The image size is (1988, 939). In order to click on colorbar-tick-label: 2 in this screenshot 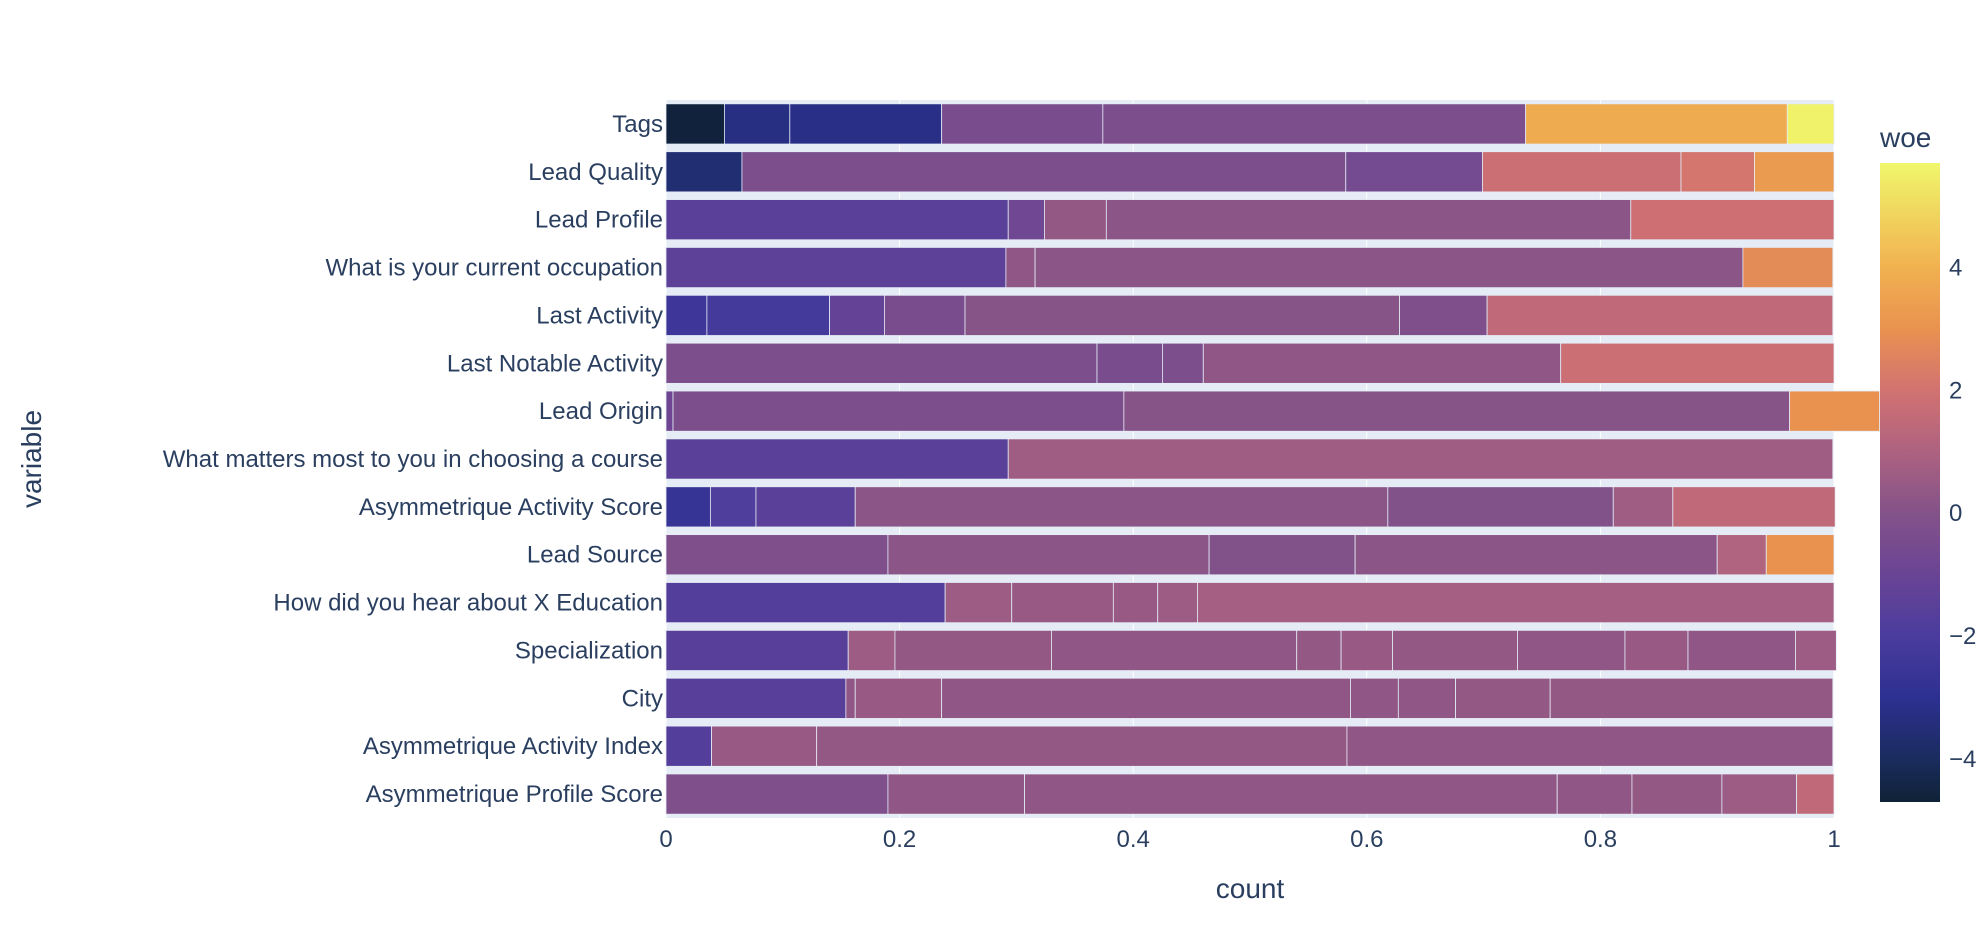, I will do `click(1955, 390)`.